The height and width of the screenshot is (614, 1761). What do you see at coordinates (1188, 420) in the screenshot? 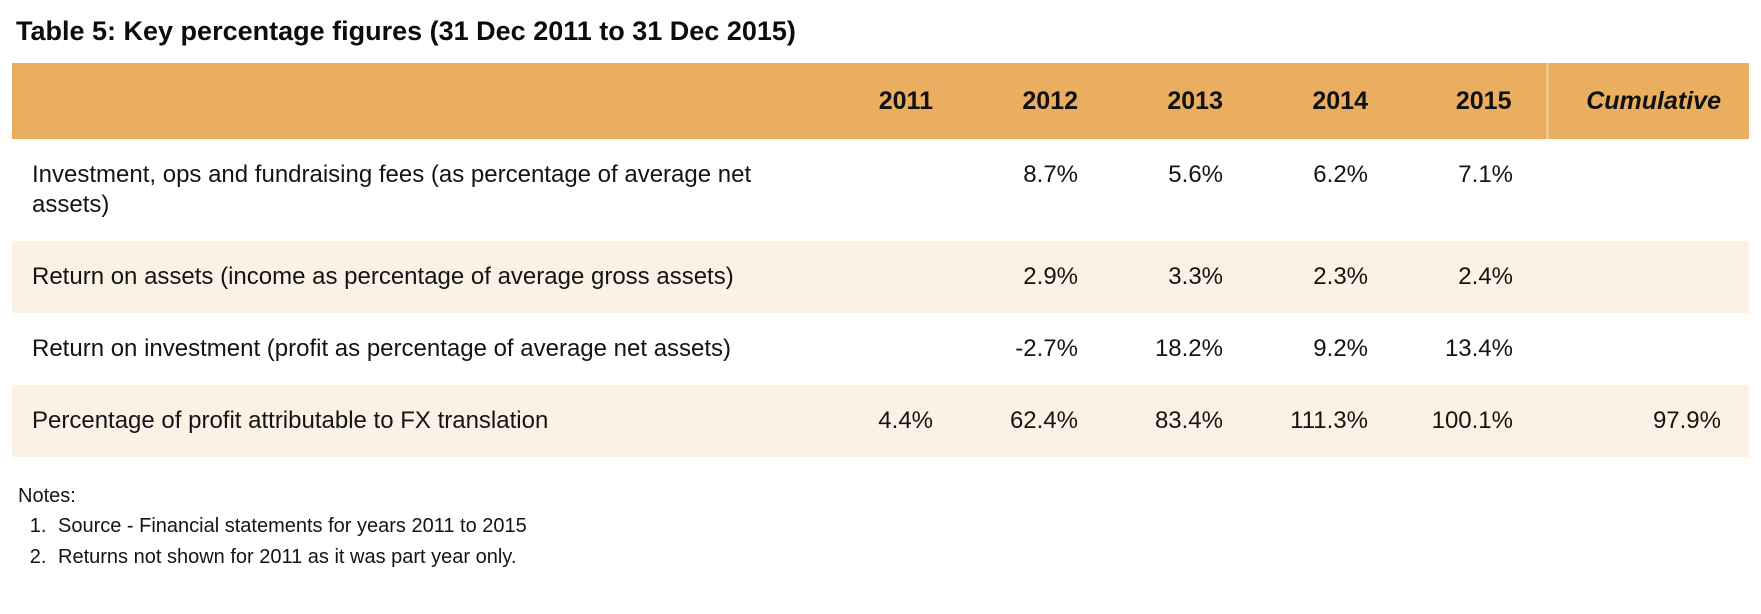
I see `value-cell: 83.4%` at bounding box center [1188, 420].